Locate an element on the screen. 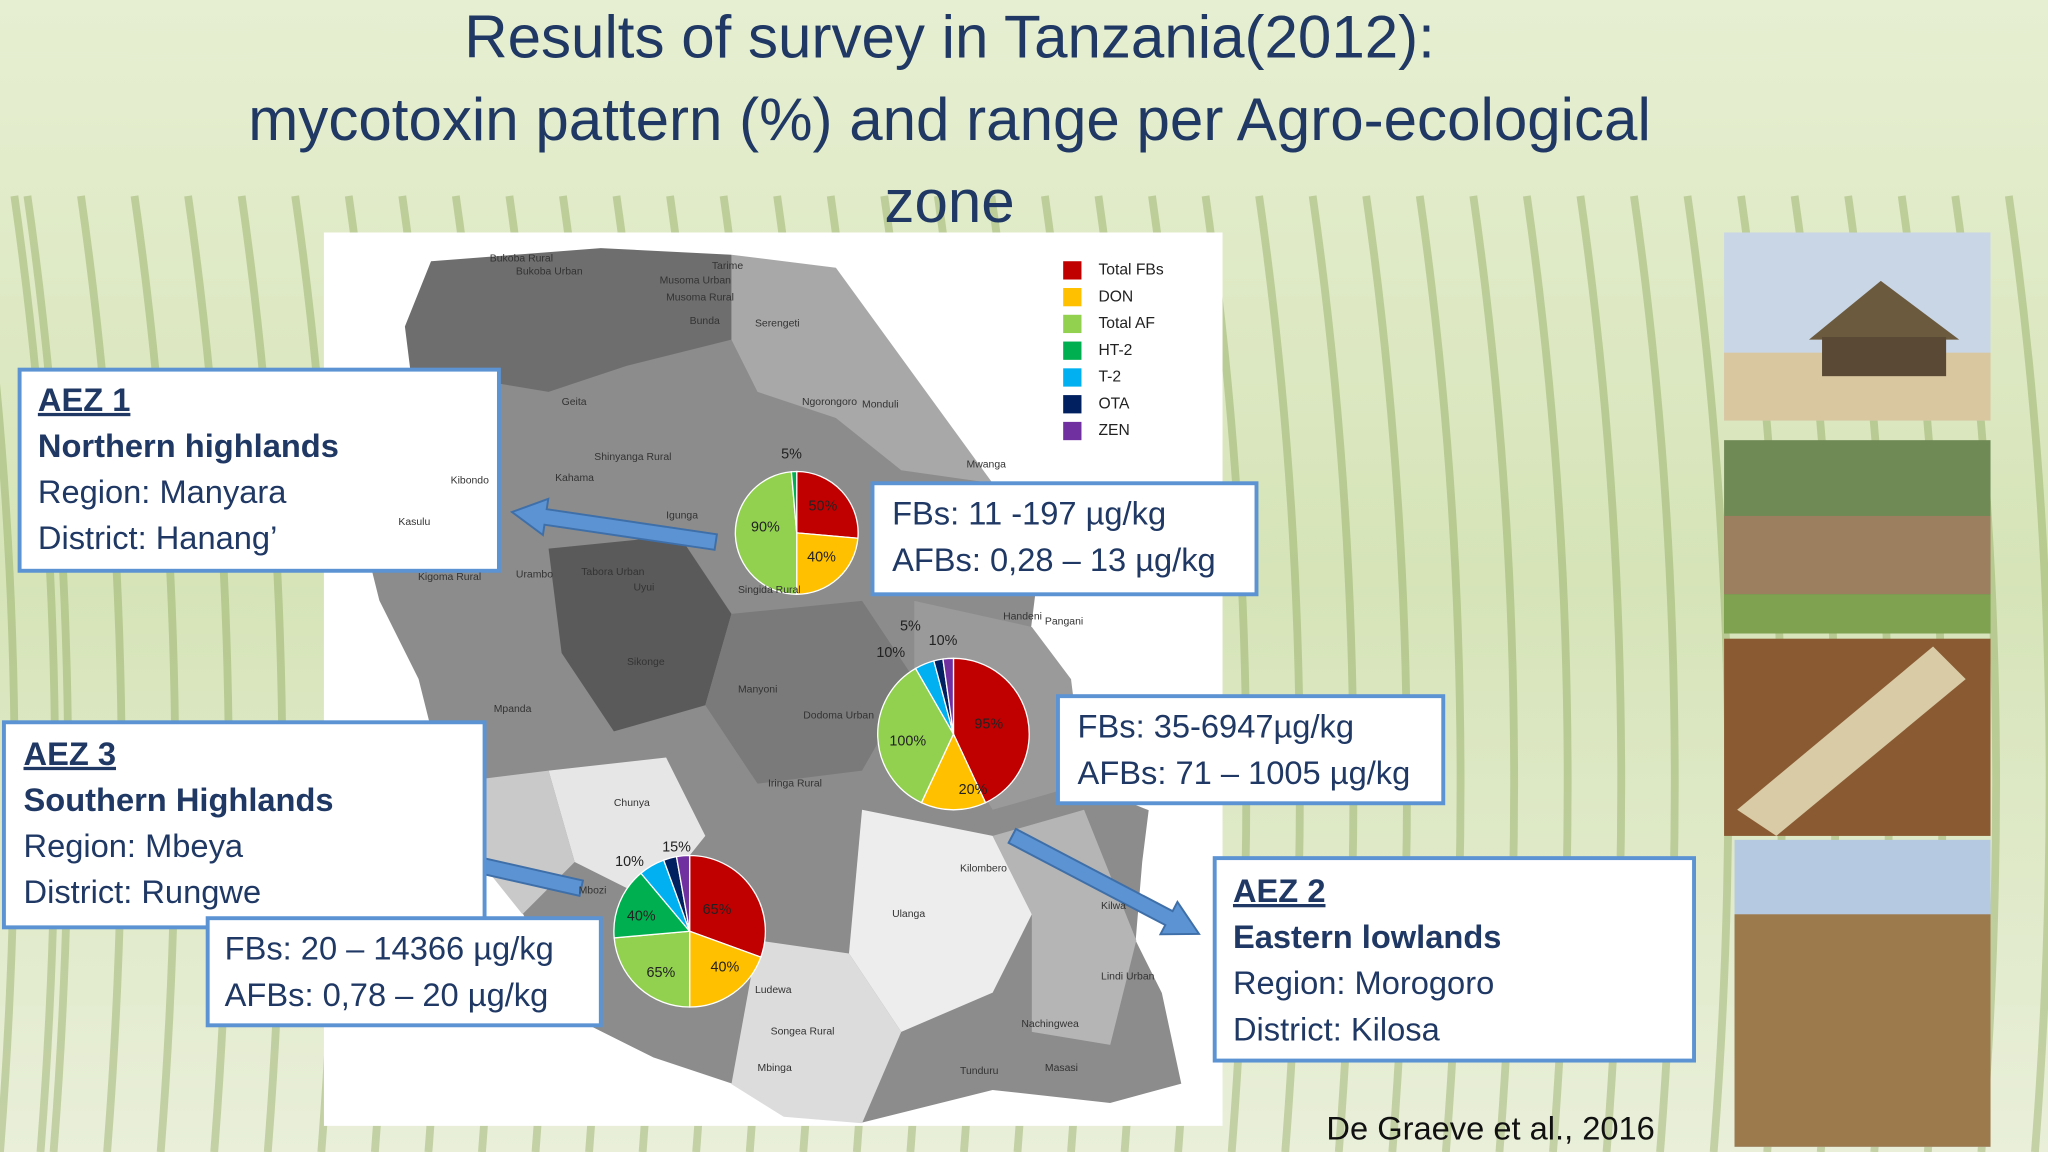 The height and width of the screenshot is (1152, 2048). map-label: Masasi is located at coordinates (1061, 1068).